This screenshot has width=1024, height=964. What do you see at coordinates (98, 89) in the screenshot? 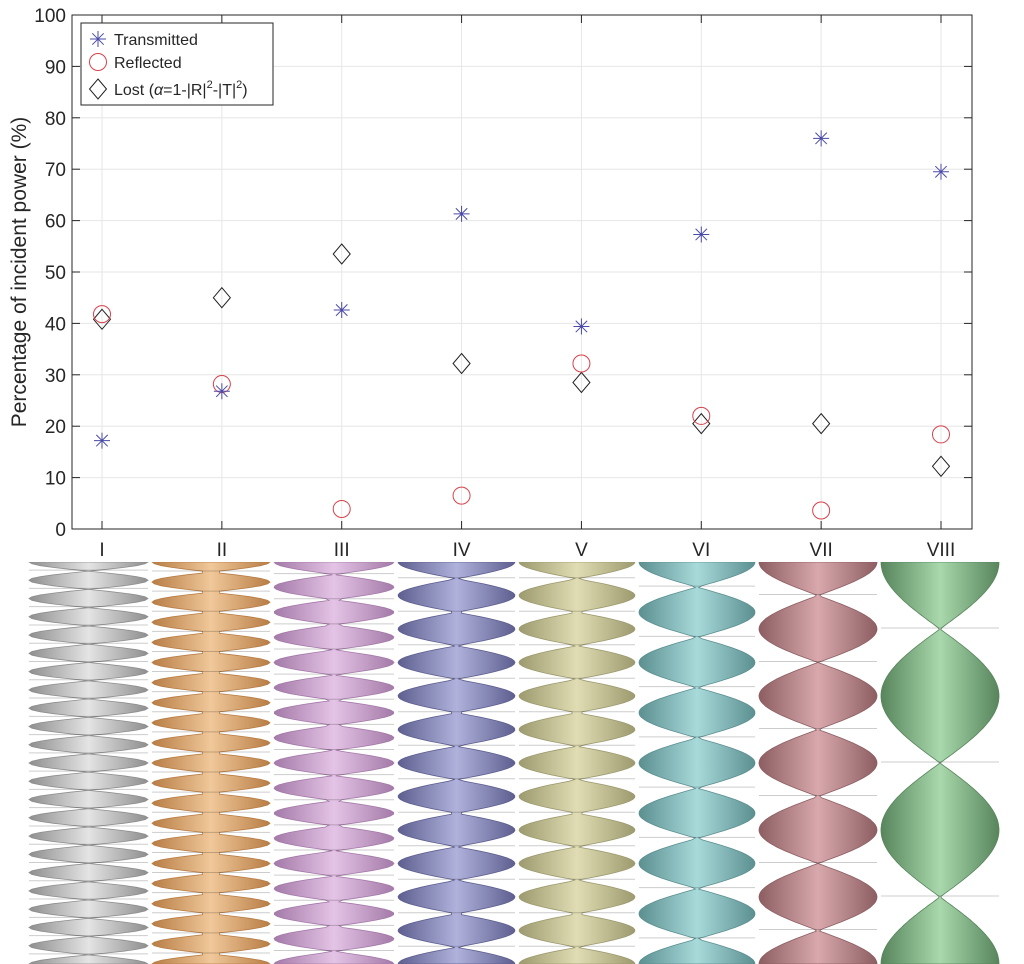
I see `legend-lost-icon` at bounding box center [98, 89].